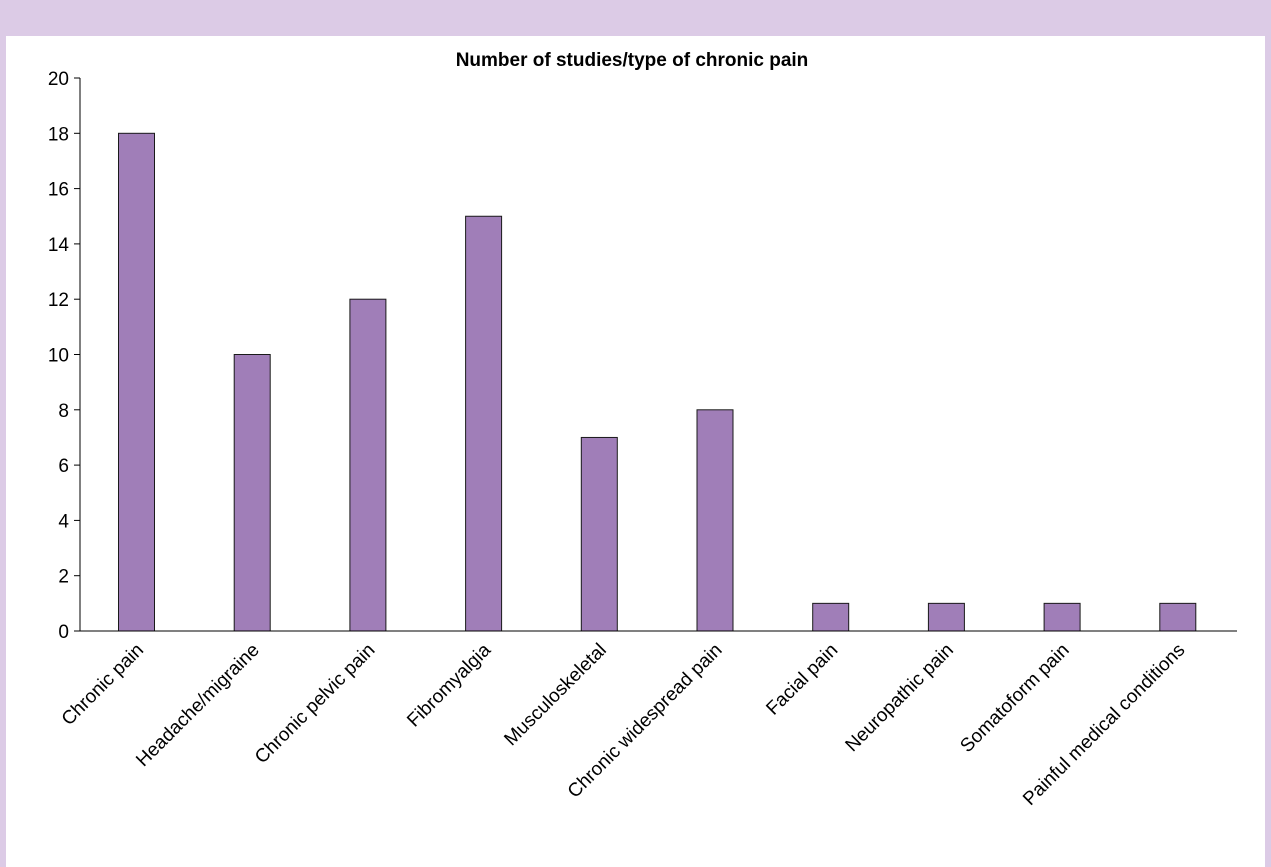 Image resolution: width=1271 pixels, height=867 pixels. What do you see at coordinates (63, 466) in the screenshot?
I see `y-tick-label: 6` at bounding box center [63, 466].